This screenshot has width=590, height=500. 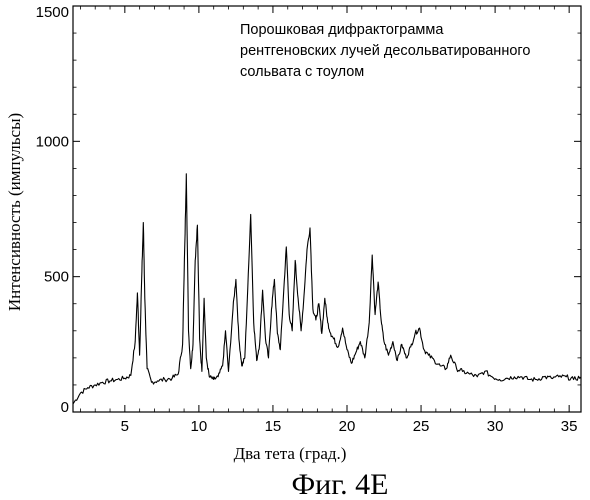 What do you see at coordinates (56, 277) in the screenshot?
I see `y-tick-label: 500` at bounding box center [56, 277].